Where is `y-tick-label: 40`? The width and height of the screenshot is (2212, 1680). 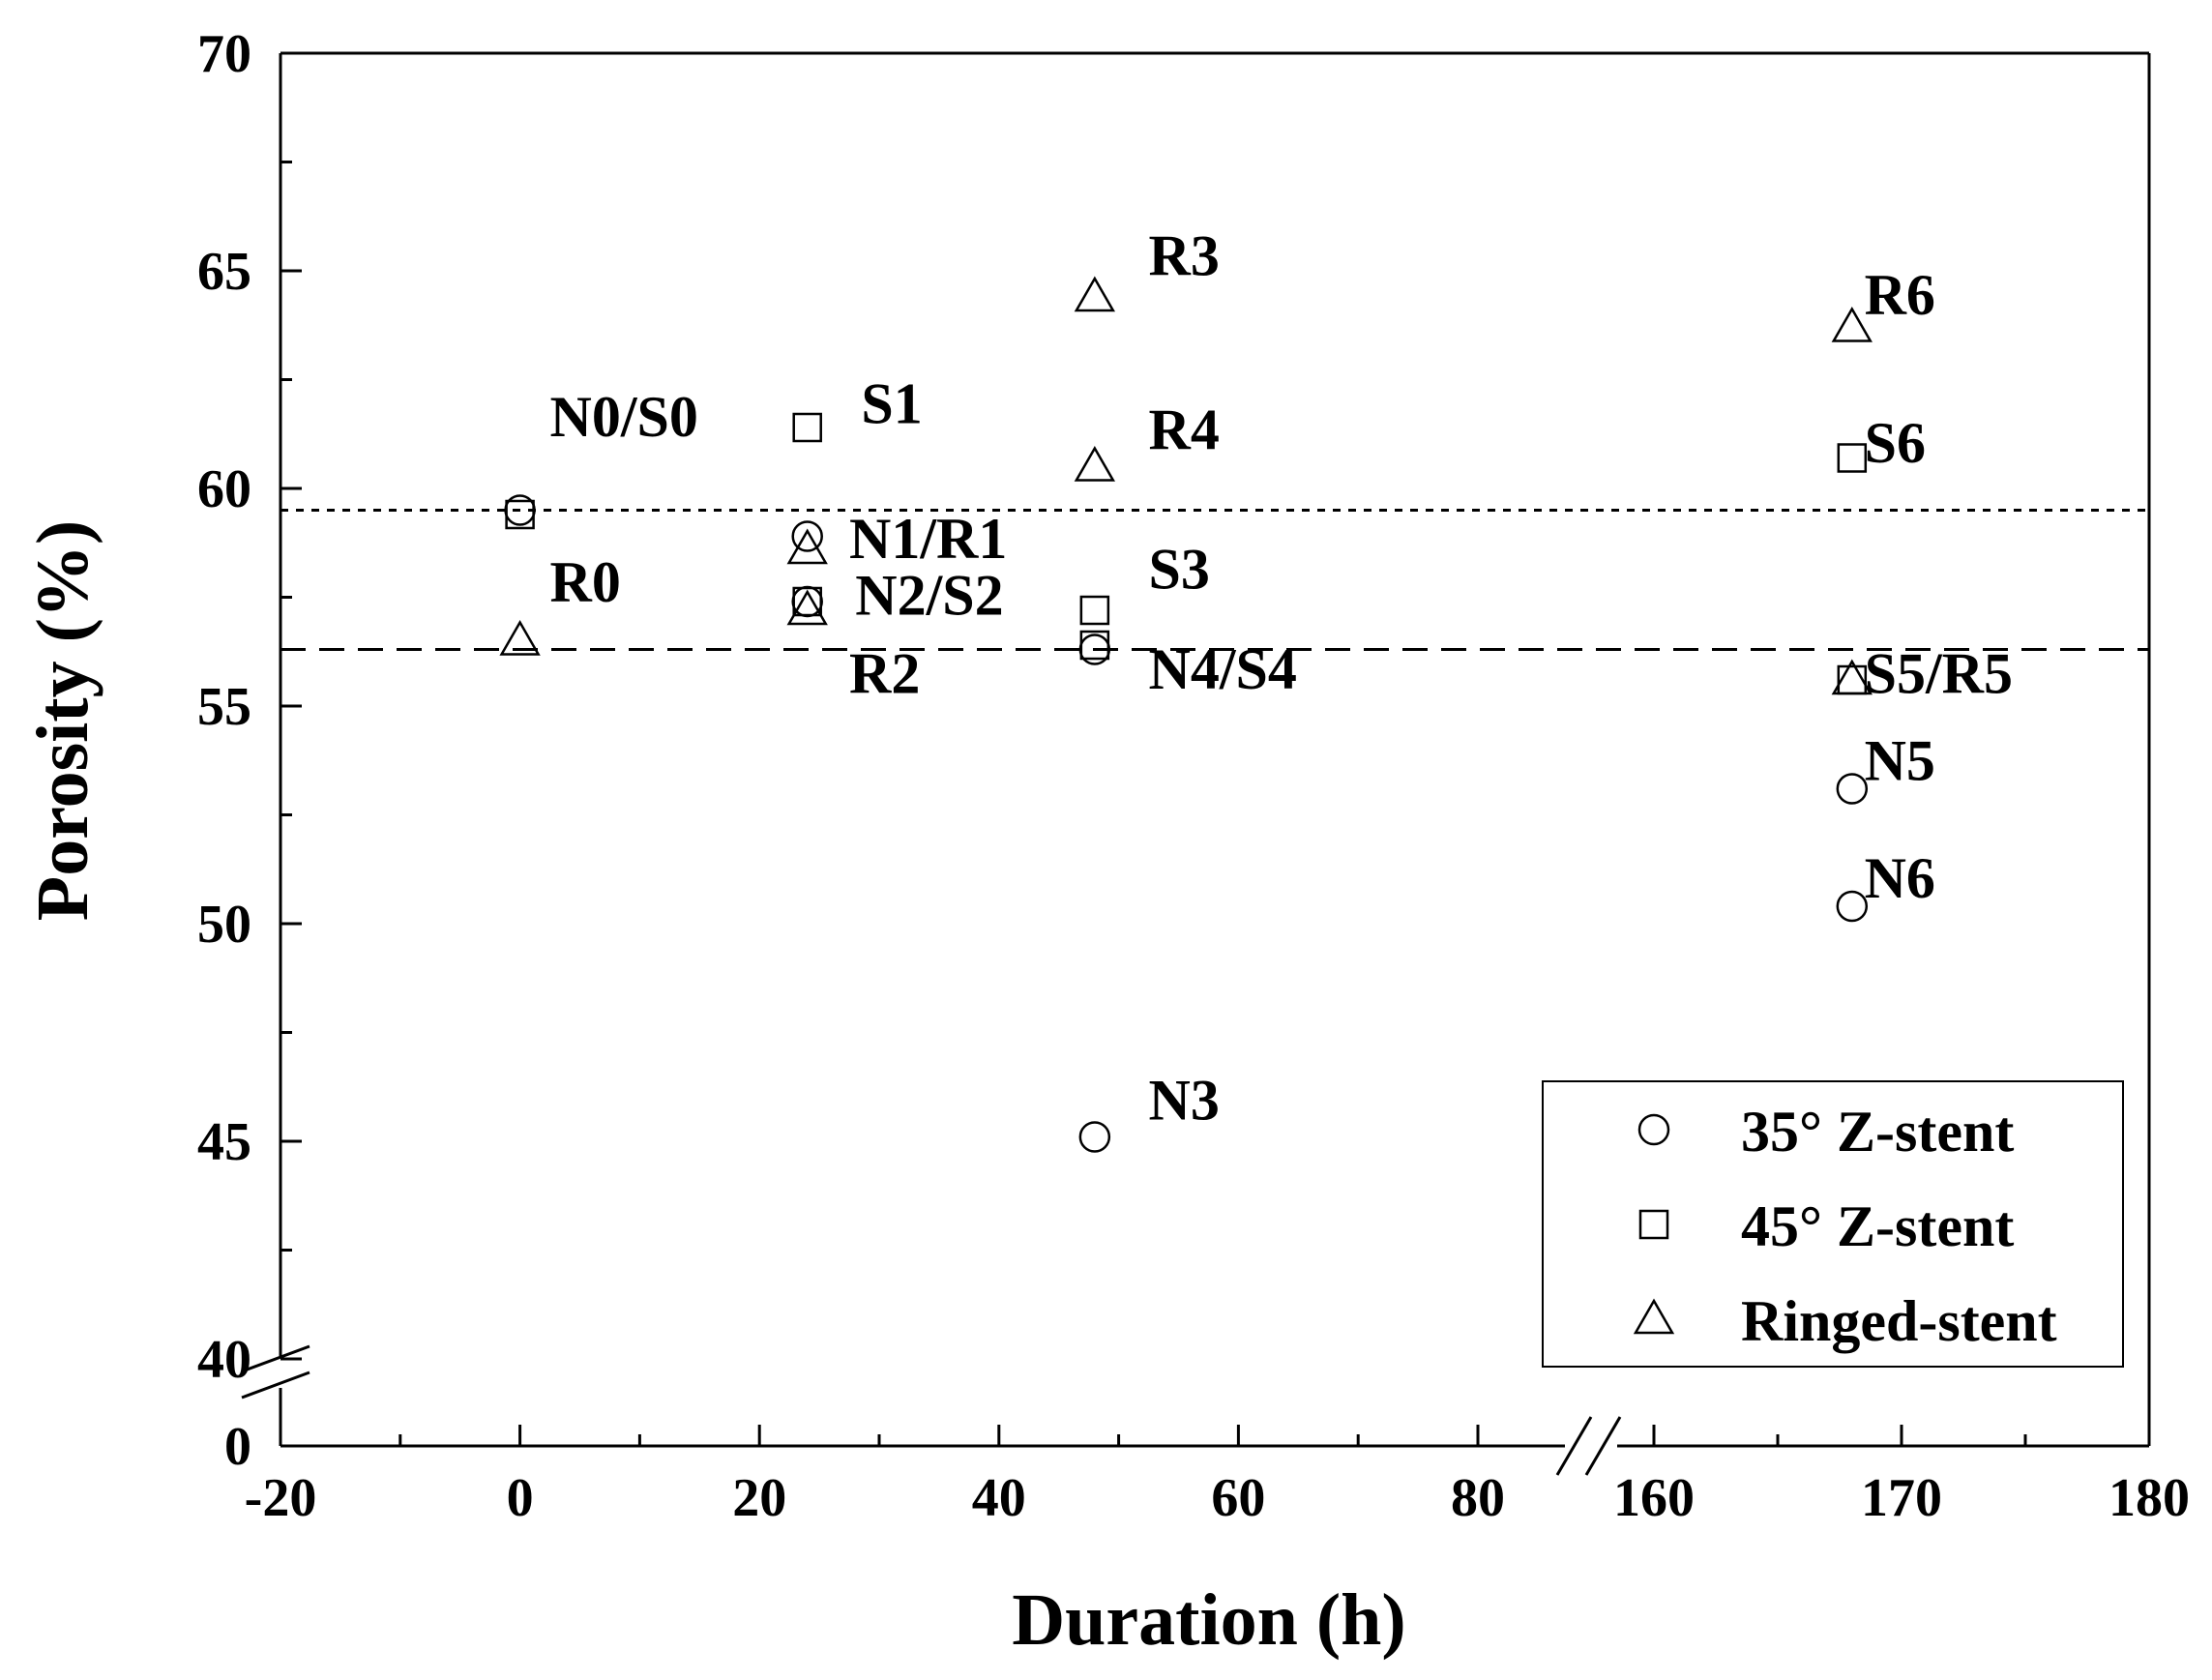
y-tick-label: 40 is located at coordinates (224, 1360).